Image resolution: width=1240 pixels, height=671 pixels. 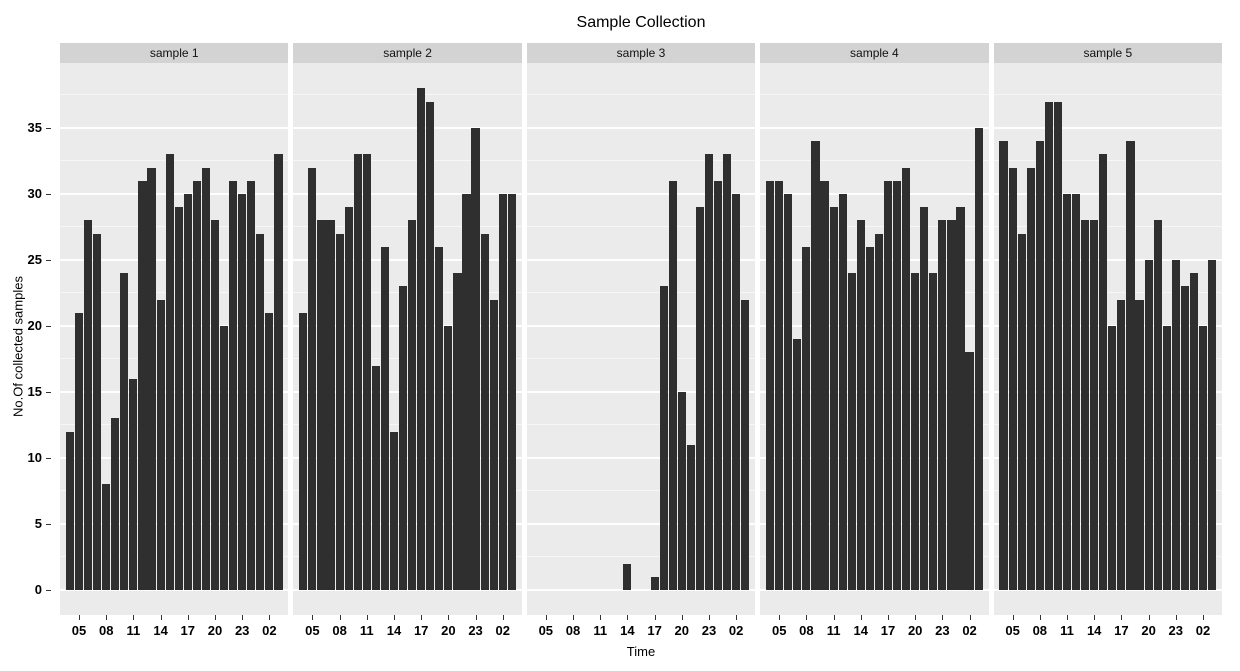 I want to click on y-tick-mark, so click(x=48, y=590).